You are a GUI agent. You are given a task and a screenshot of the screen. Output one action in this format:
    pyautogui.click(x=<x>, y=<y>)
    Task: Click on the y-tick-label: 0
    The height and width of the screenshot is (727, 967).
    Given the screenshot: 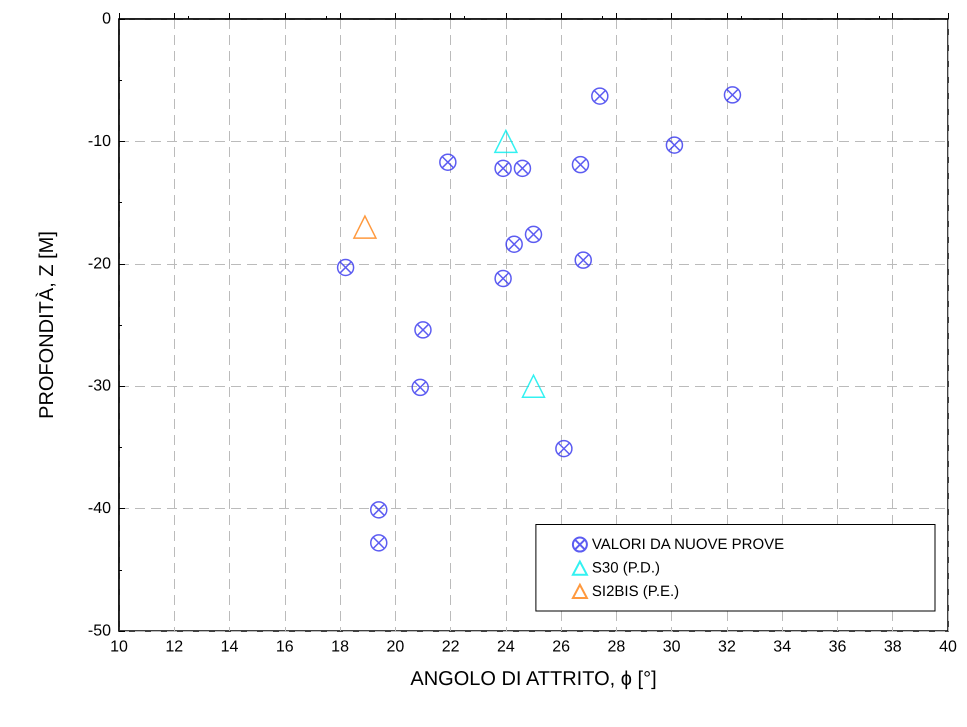 What is the action you would take?
    pyautogui.click(x=107, y=19)
    